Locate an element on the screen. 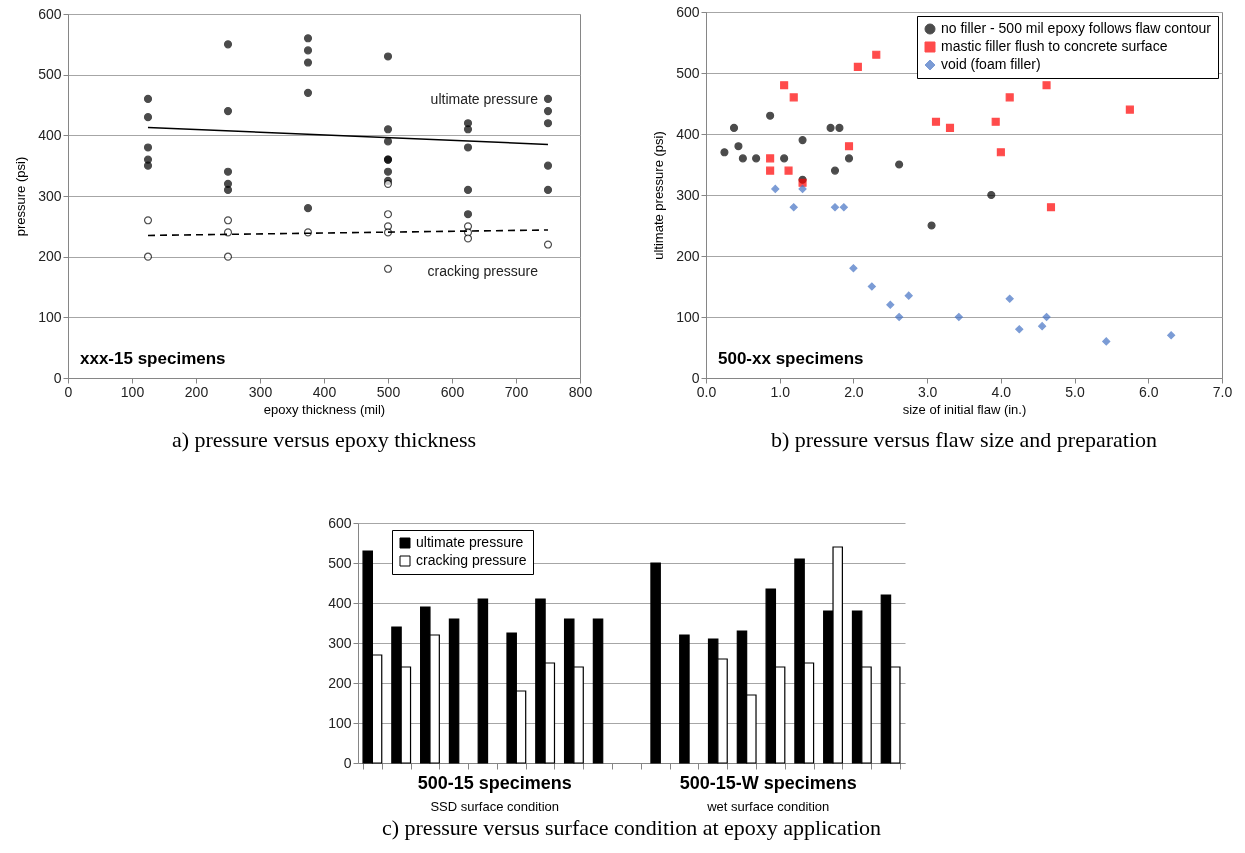  text: 500-15 specimens is located at coordinates (494, 783).